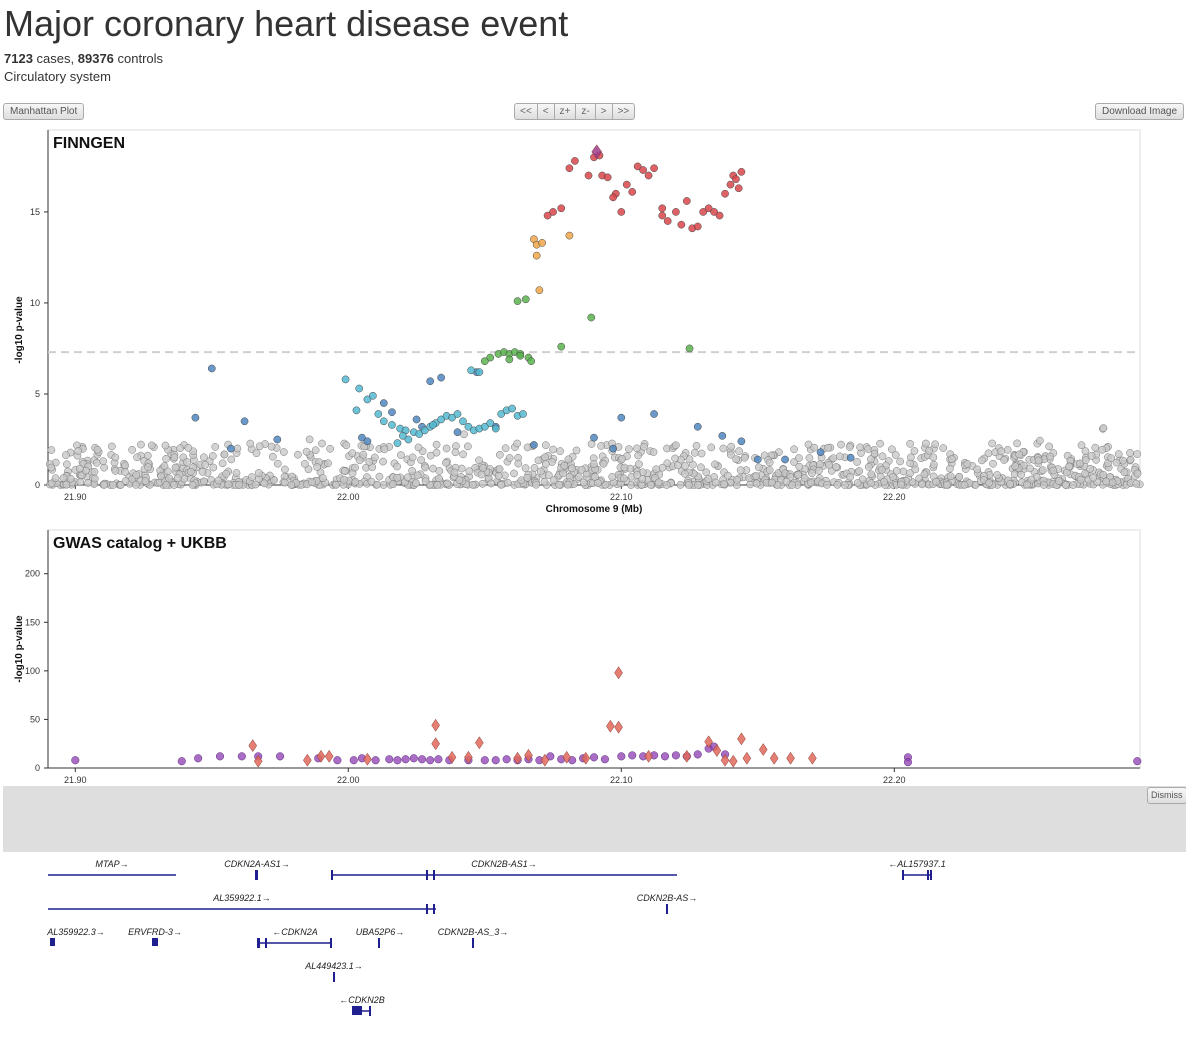 This screenshot has height=1042, width=1186. Describe the element at coordinates (333, 971) in the screenshot. I see `gene-al449423-1: AL449423.1→` at that location.